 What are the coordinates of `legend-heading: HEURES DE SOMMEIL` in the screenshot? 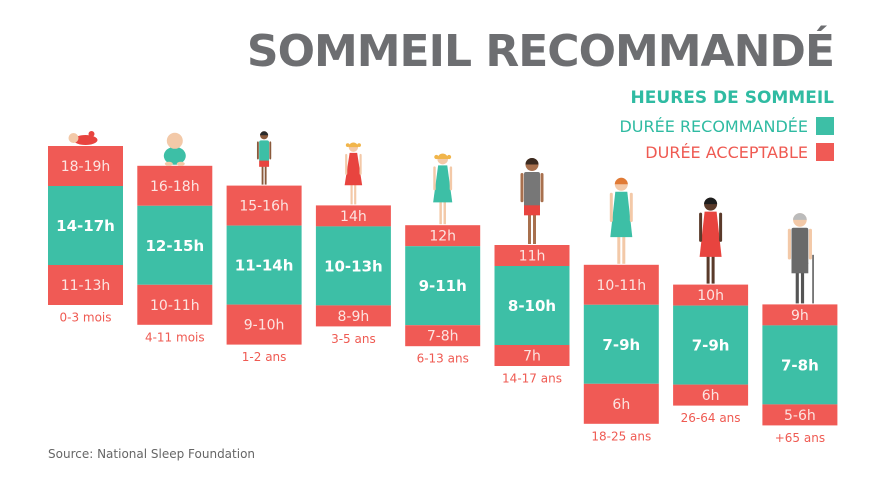 It's located at (732, 98).